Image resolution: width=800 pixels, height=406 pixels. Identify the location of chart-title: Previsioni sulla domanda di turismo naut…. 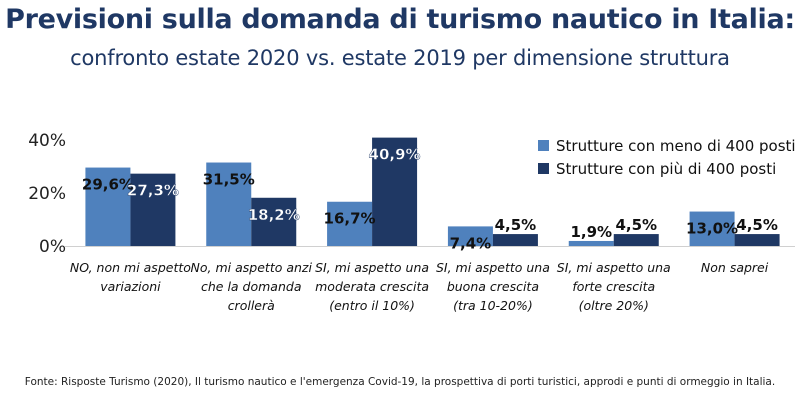
(400, 19).